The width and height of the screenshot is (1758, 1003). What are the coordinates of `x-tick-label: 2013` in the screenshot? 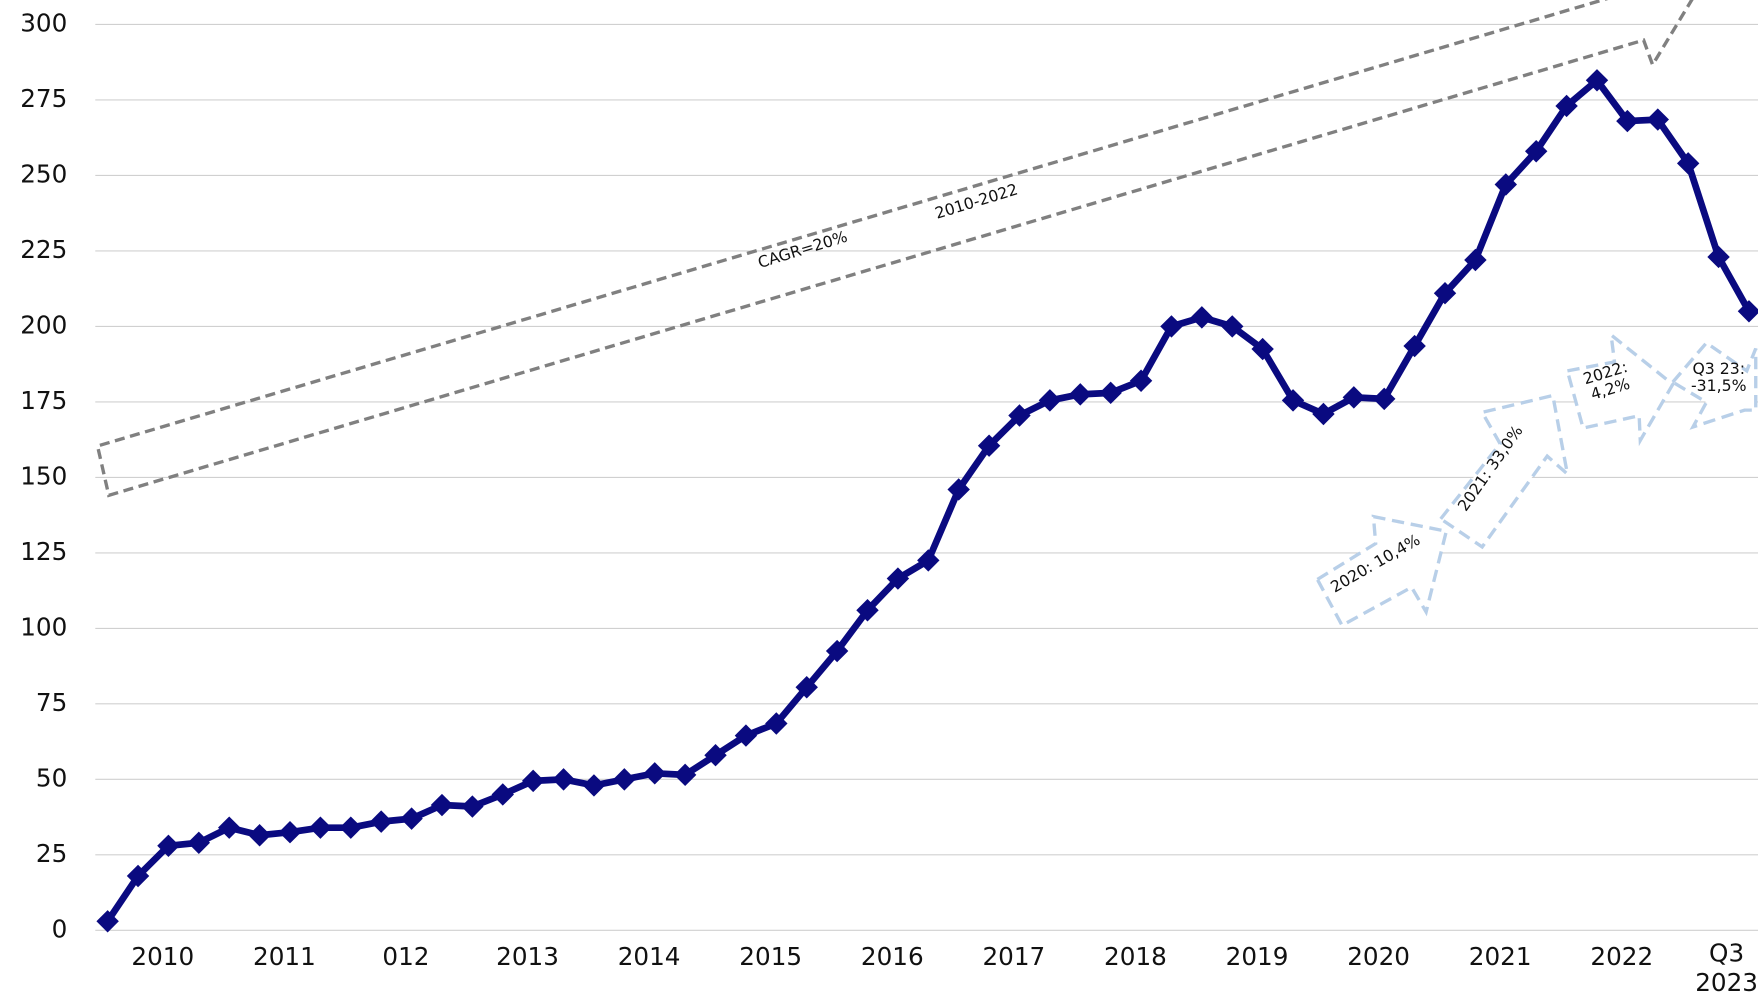 It's located at (527, 957).